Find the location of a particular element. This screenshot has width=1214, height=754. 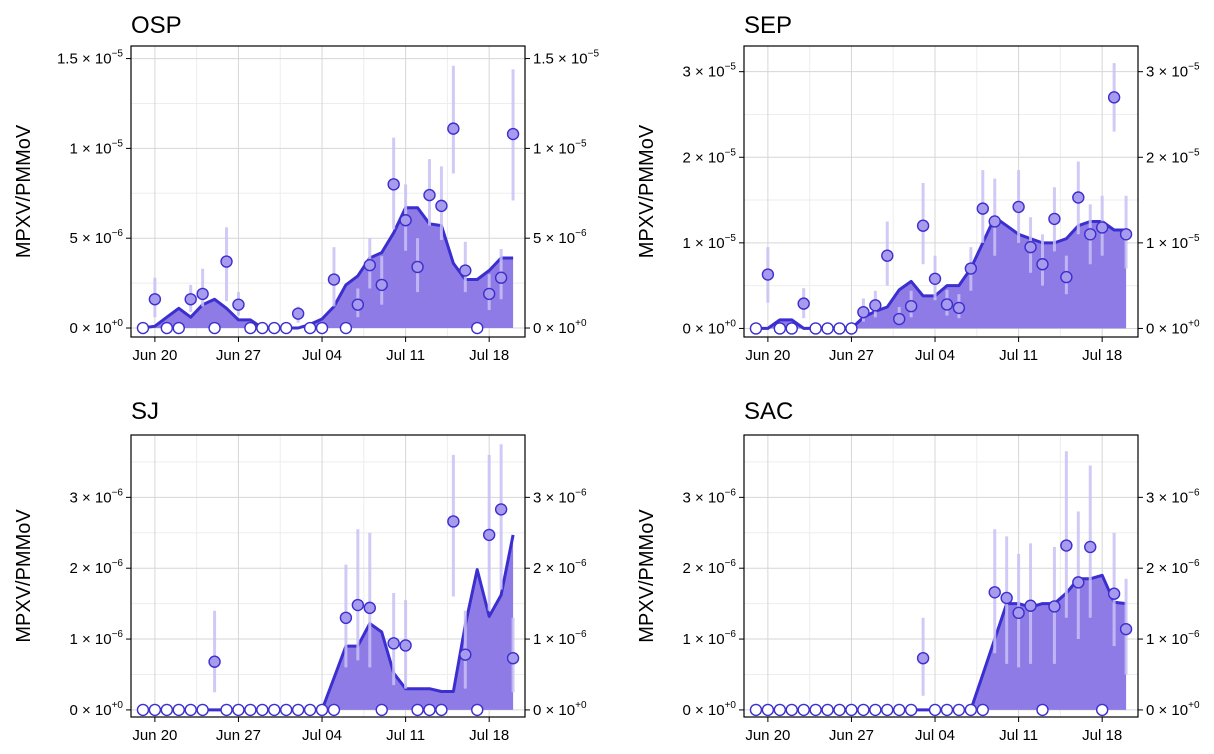

tick-mantissa: 5 × 10 is located at coordinates (90, 238).